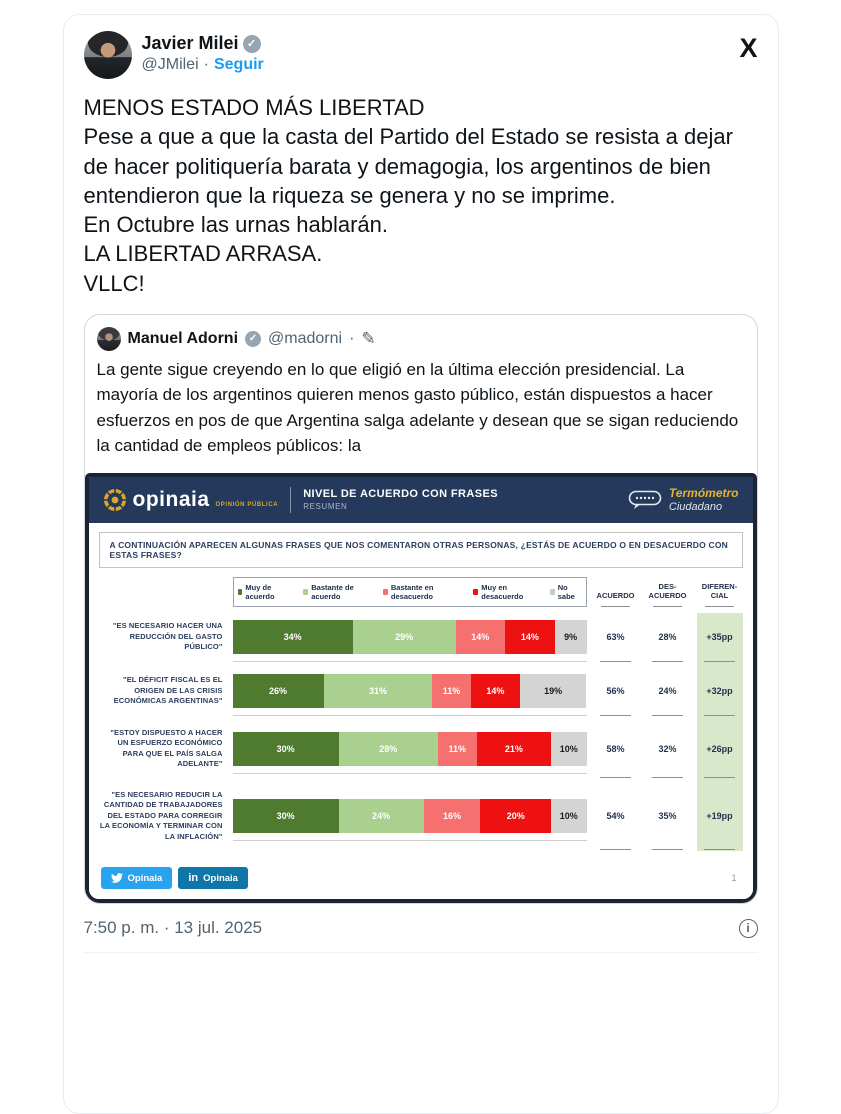 This screenshot has height=1114, width=841. I want to click on author-id-block: Javier Milei ✓ @JMilei · Seguir, so click(203, 52).